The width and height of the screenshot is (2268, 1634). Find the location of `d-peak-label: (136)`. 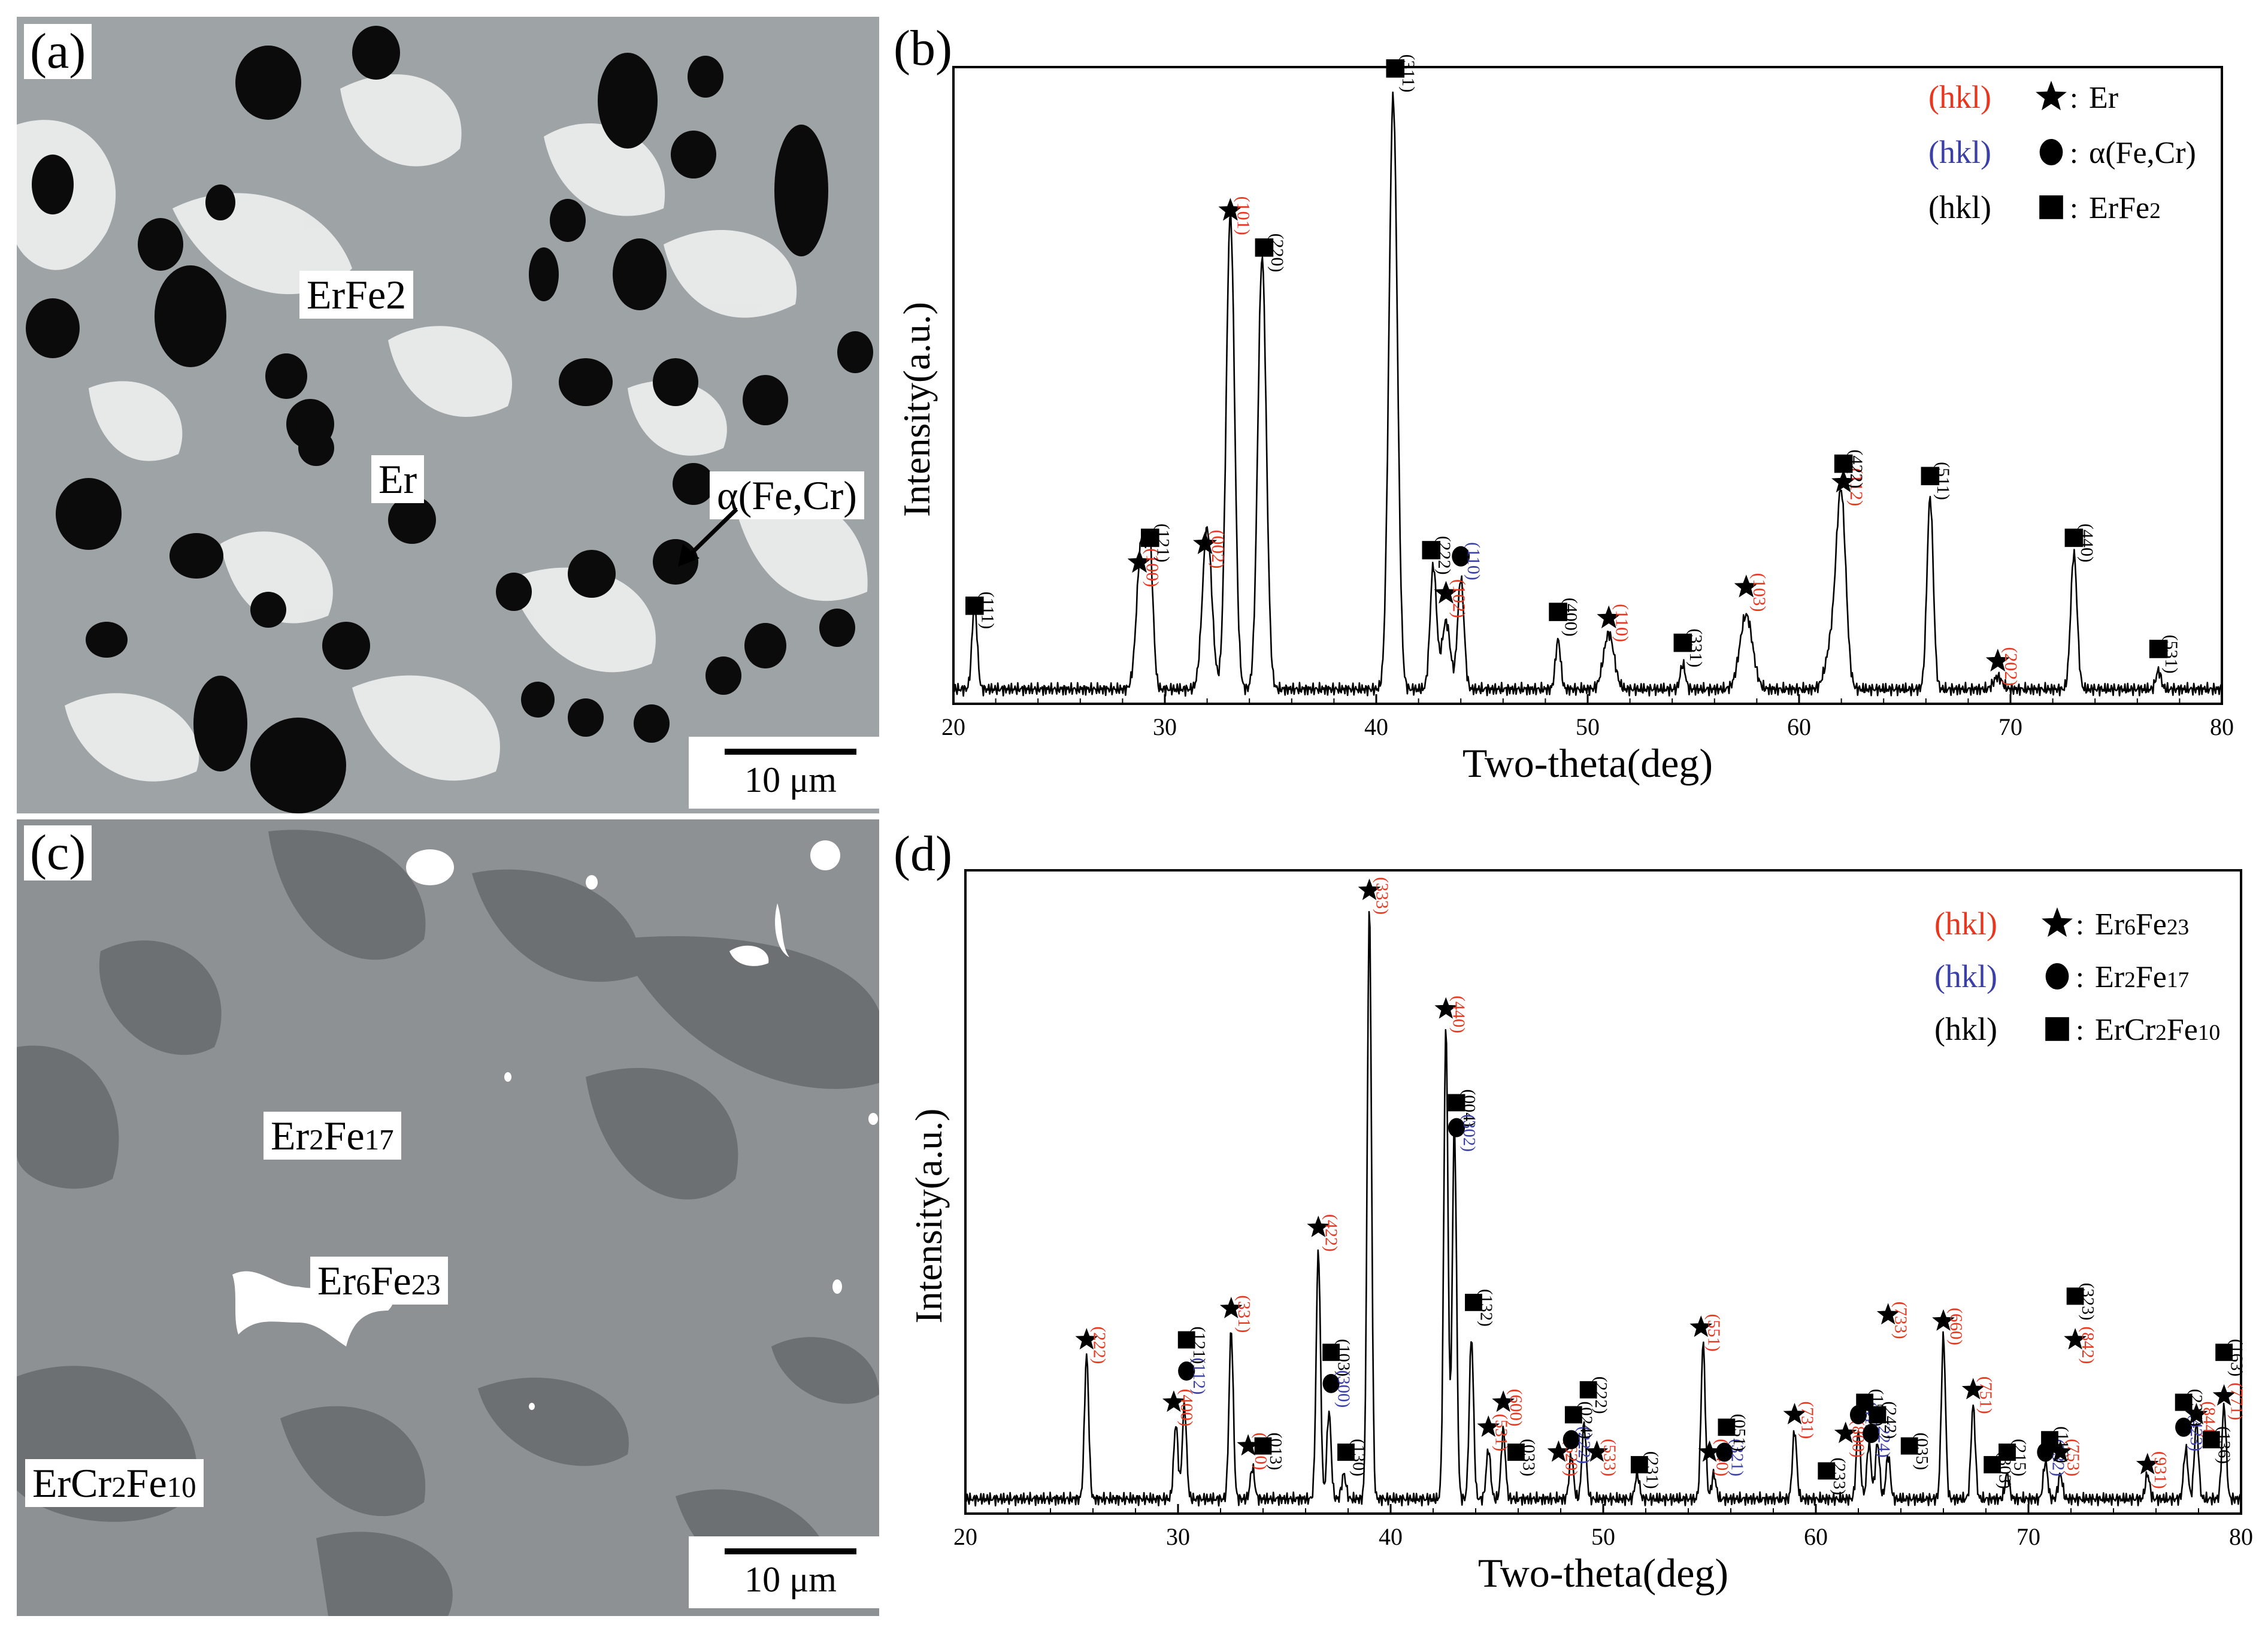

d-peak-label: (136) is located at coordinates (2223, 1445).